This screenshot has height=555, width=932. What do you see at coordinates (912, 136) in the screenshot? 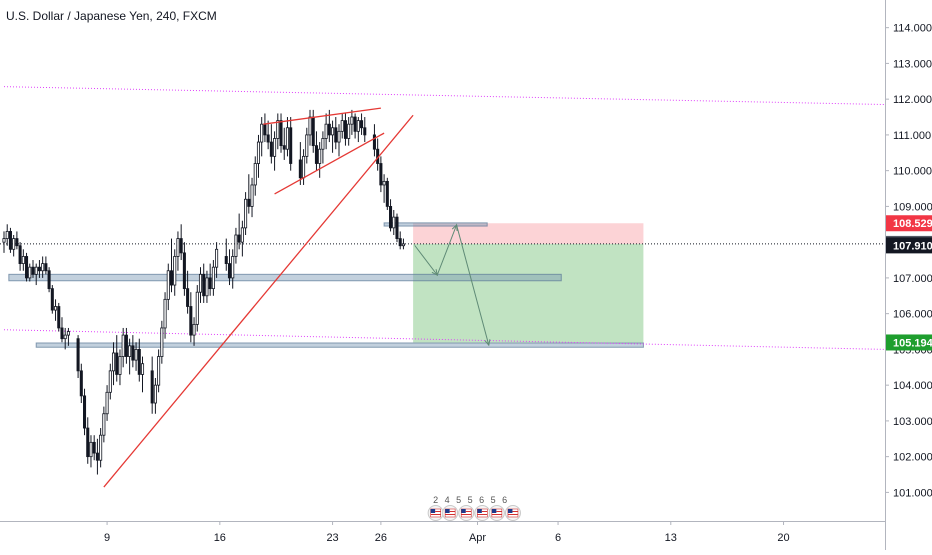
I see `y-tick-label: 111.000` at bounding box center [912, 136].